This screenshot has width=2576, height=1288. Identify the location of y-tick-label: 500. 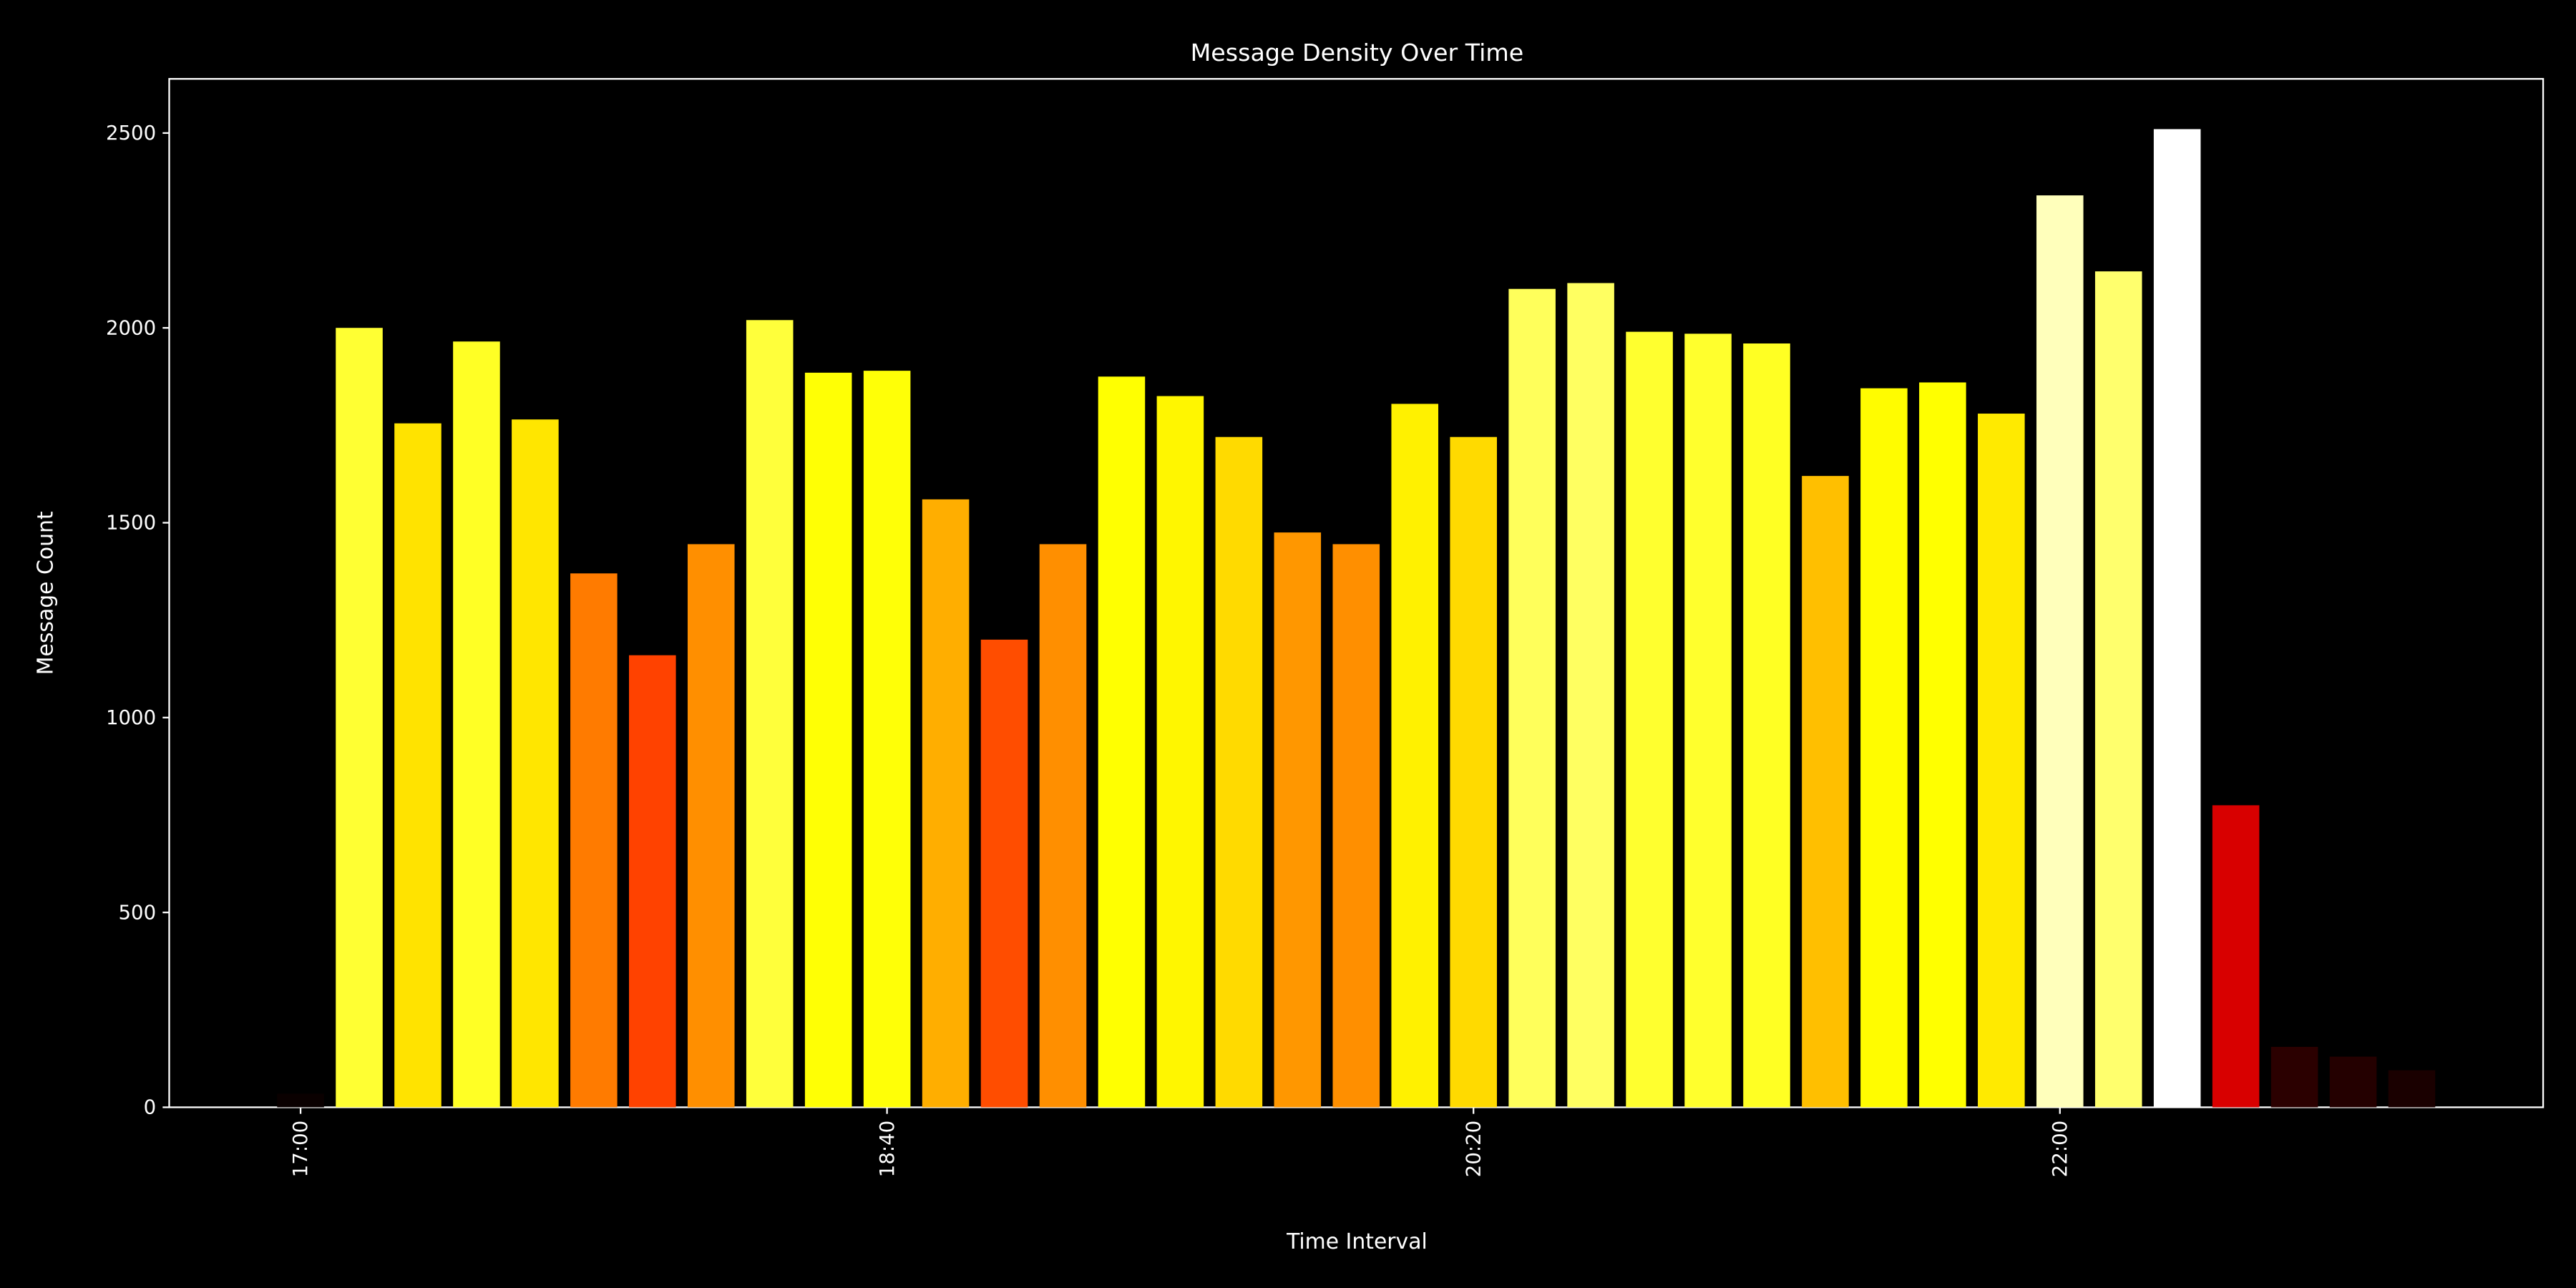
(138, 912).